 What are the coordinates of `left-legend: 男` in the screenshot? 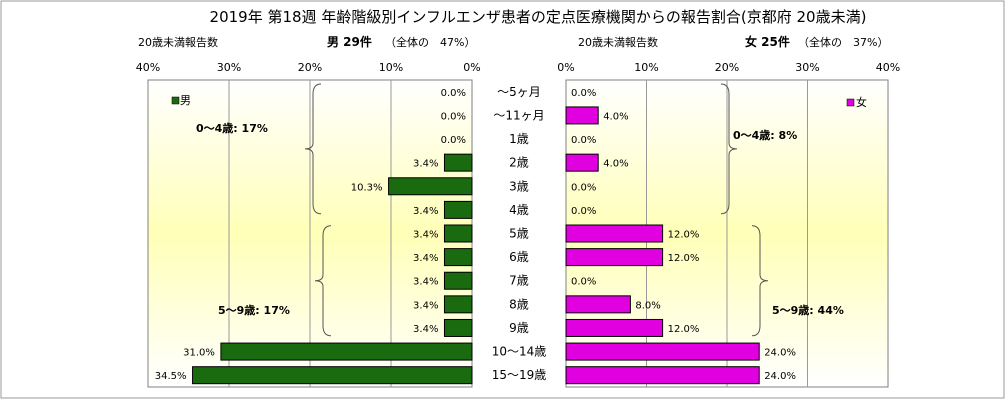 It's located at (181, 100).